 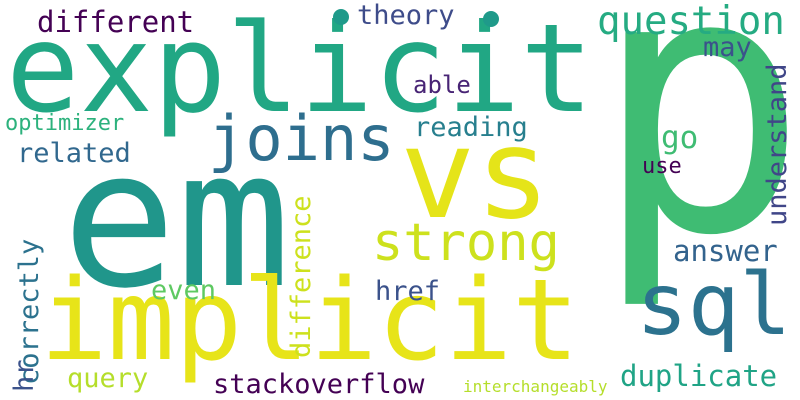 What do you see at coordinates (116, 22) in the screenshot?
I see `word-different: different` at bounding box center [116, 22].